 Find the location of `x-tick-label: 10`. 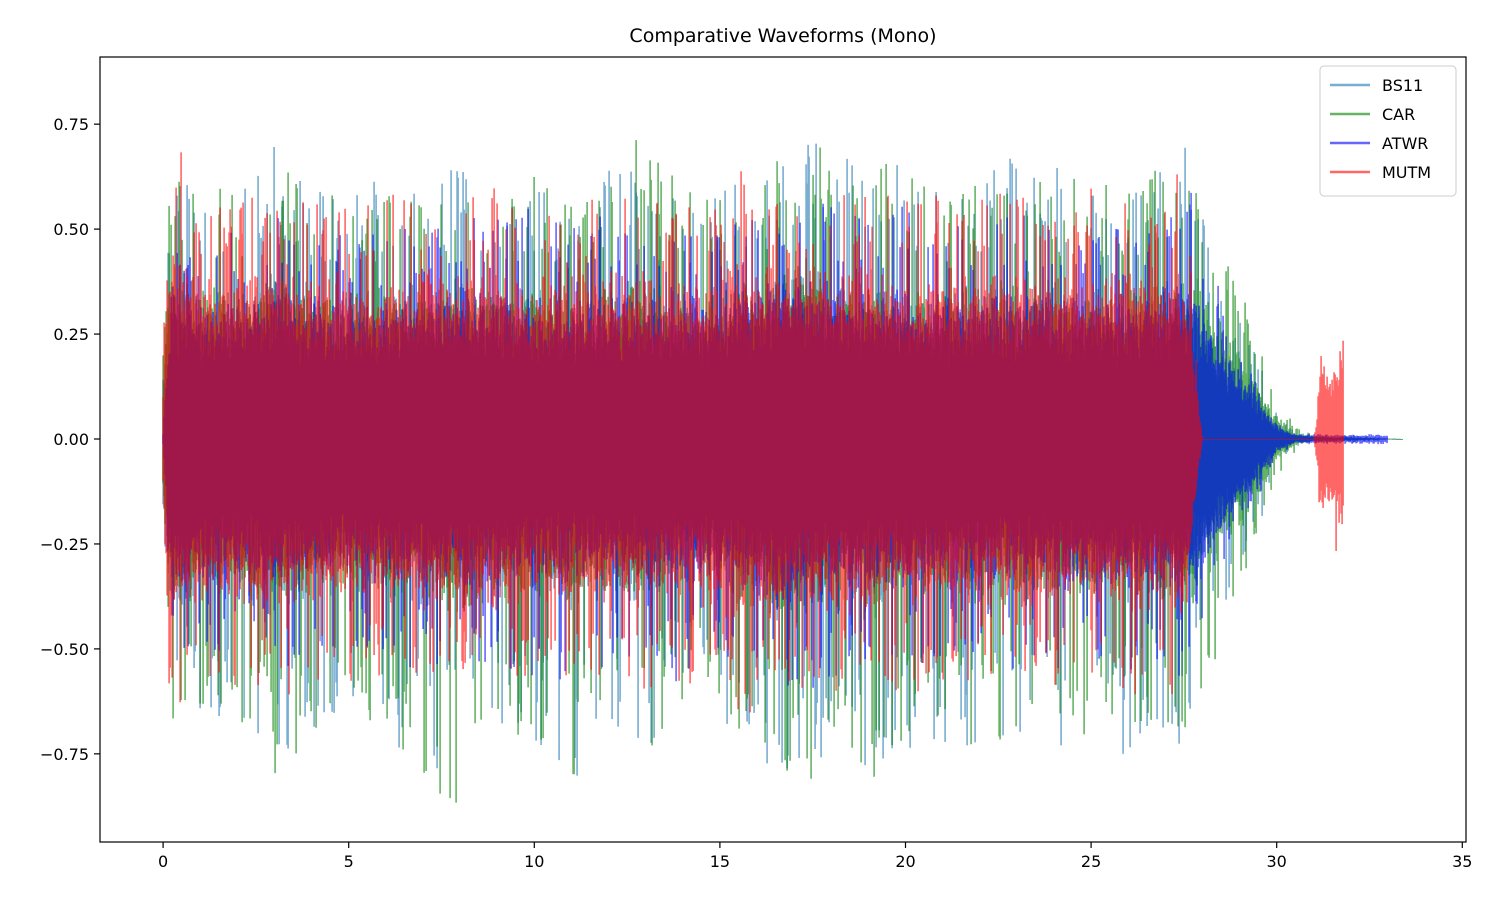

x-tick-label: 10 is located at coordinates (534, 861).